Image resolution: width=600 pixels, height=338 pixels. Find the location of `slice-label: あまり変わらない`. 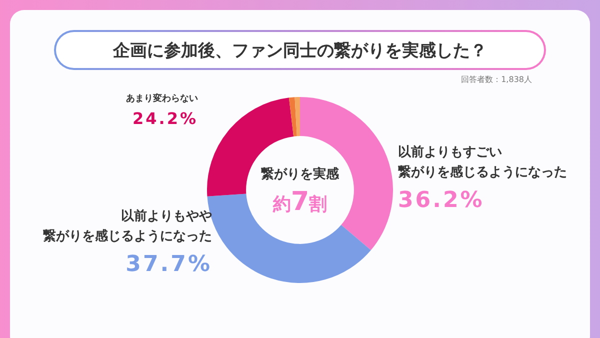

slice-label: あまり変わらない is located at coordinates (162, 99).